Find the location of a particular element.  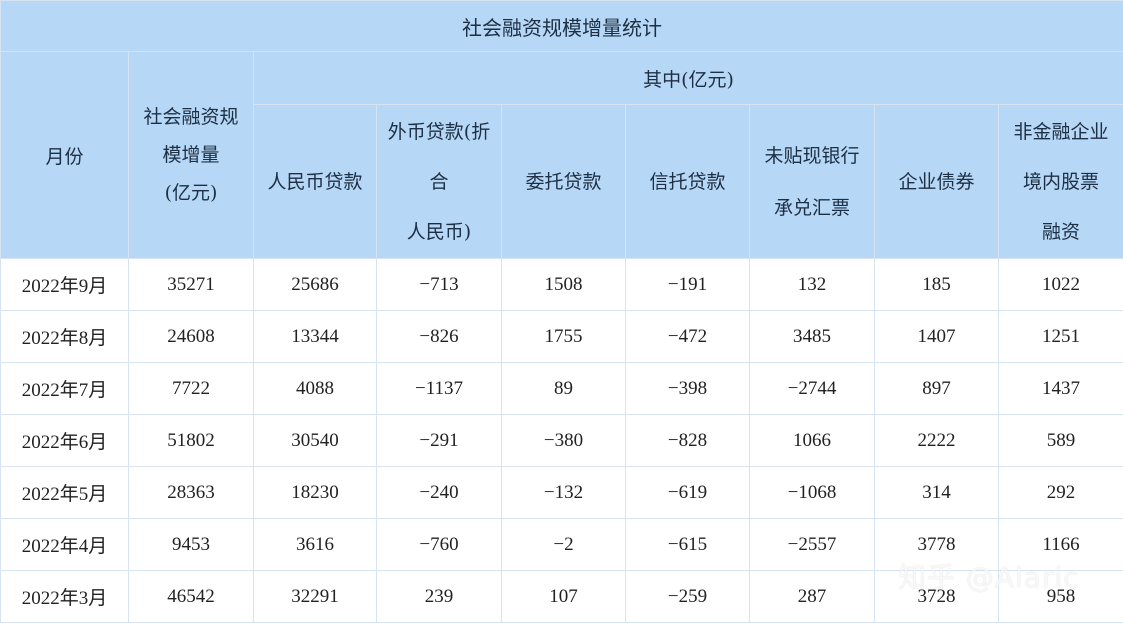

value-cell: 314 is located at coordinates (936, 492).